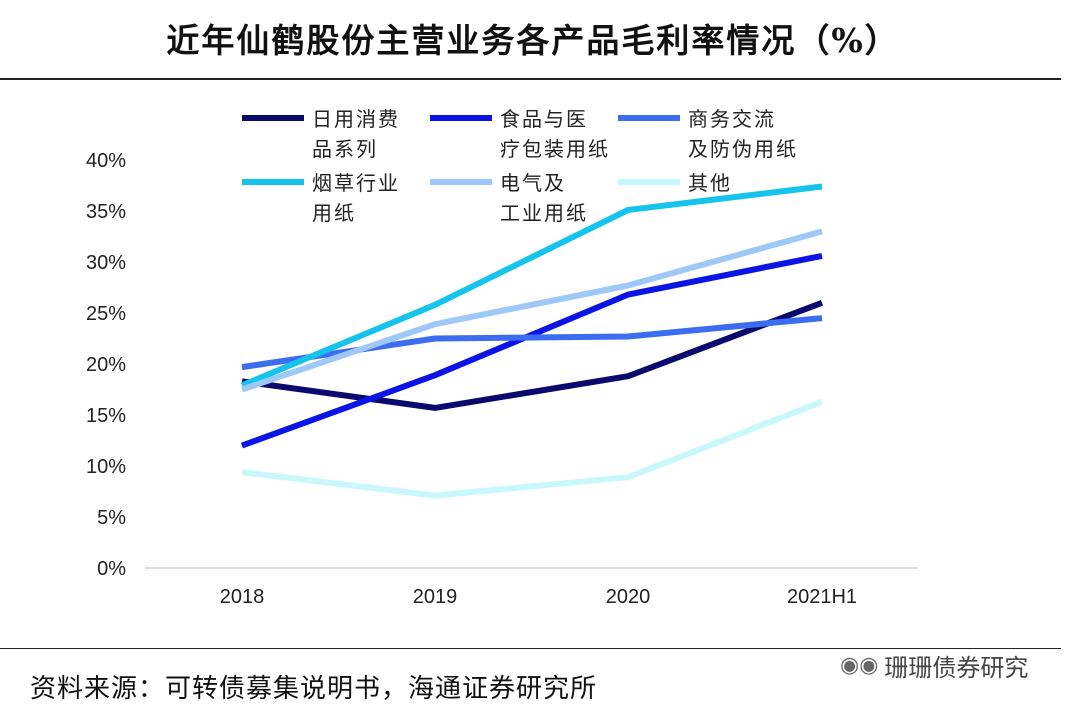  What do you see at coordinates (106, 212) in the screenshot?
I see `y-tick-label: 35%` at bounding box center [106, 212].